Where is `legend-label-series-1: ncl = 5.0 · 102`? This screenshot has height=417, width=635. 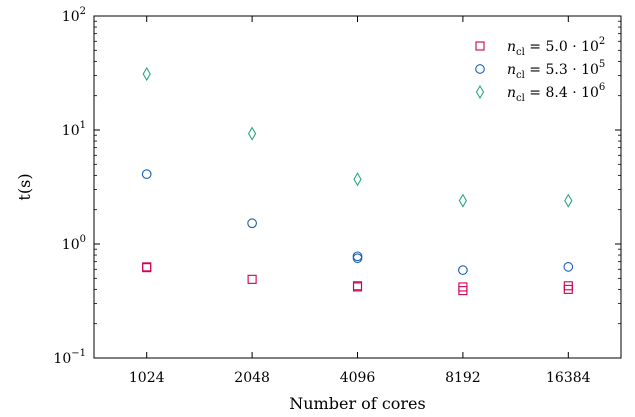 legend-label-series-1: ncl = 5.0 · 102 is located at coordinates (556, 47).